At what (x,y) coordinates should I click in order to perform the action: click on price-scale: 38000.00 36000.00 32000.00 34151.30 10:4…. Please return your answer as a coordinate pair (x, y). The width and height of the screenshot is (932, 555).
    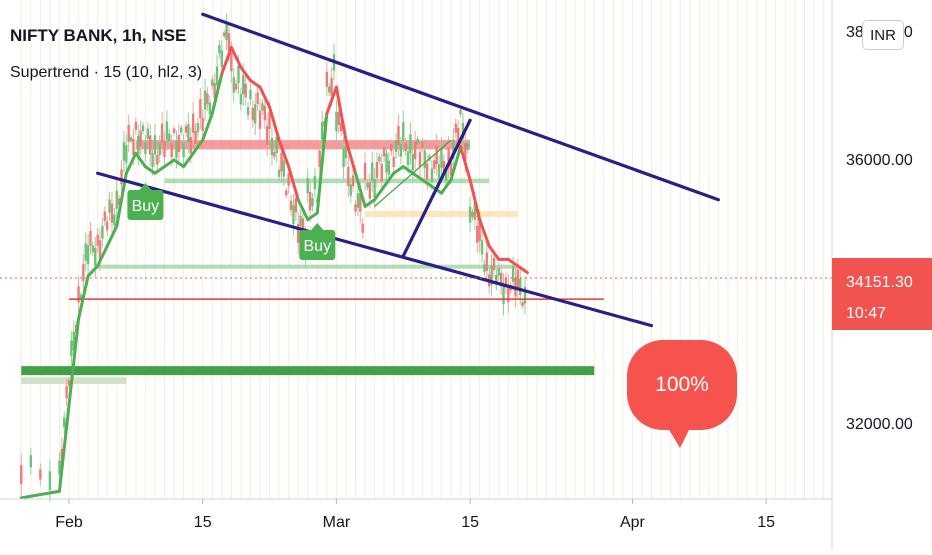
    Looking at the image, I should click on (882, 228).